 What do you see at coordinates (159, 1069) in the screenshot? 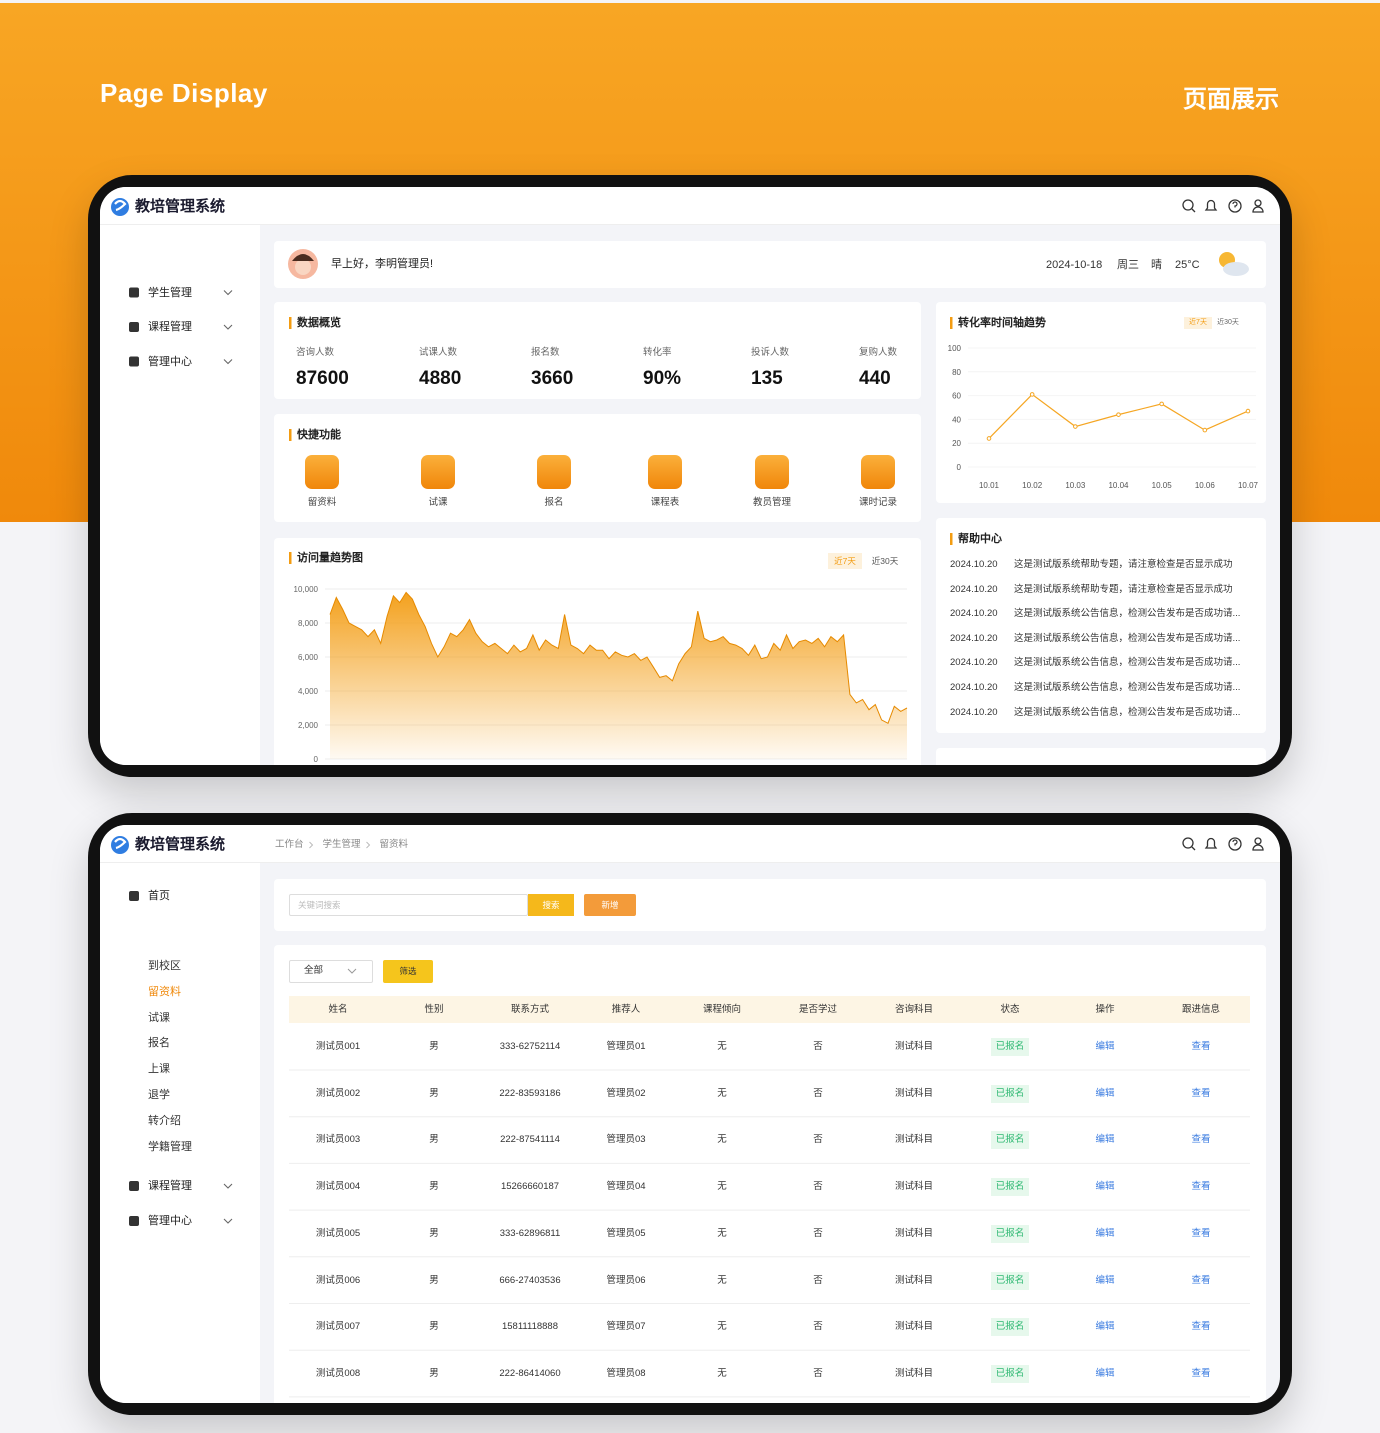
I see `submenu-item: 上课` at bounding box center [159, 1069].